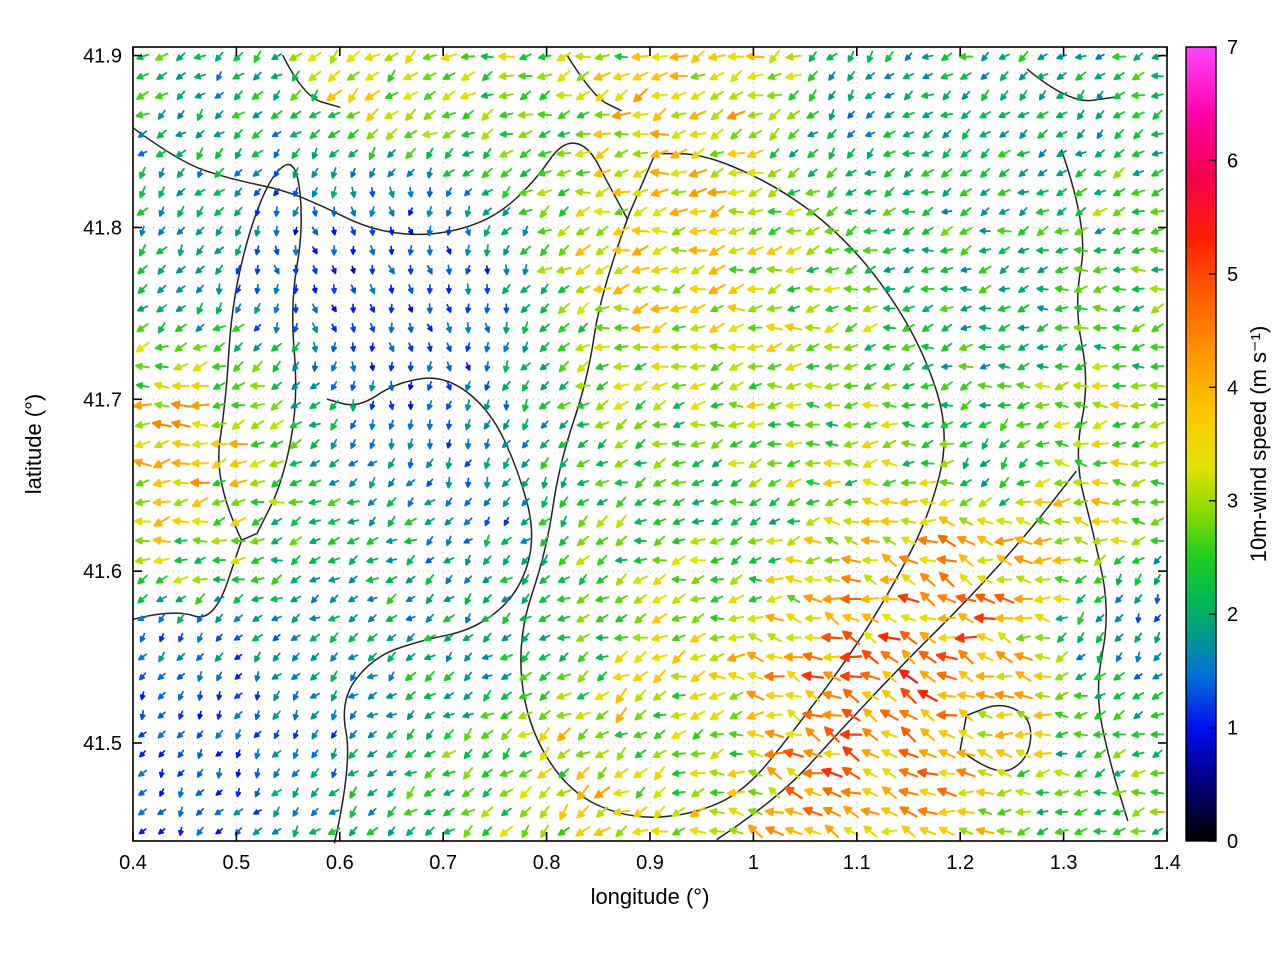 The height and width of the screenshot is (960, 1280). Describe the element at coordinates (1232, 842) in the screenshot. I see `svg-text: 0` at that location.